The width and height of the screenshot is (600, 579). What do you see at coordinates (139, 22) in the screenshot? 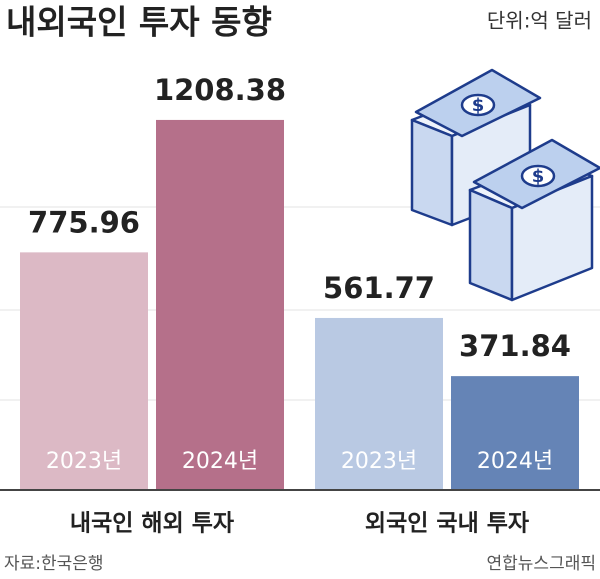
I see `chart-title: 내외국인 투자 동향` at bounding box center [139, 22].